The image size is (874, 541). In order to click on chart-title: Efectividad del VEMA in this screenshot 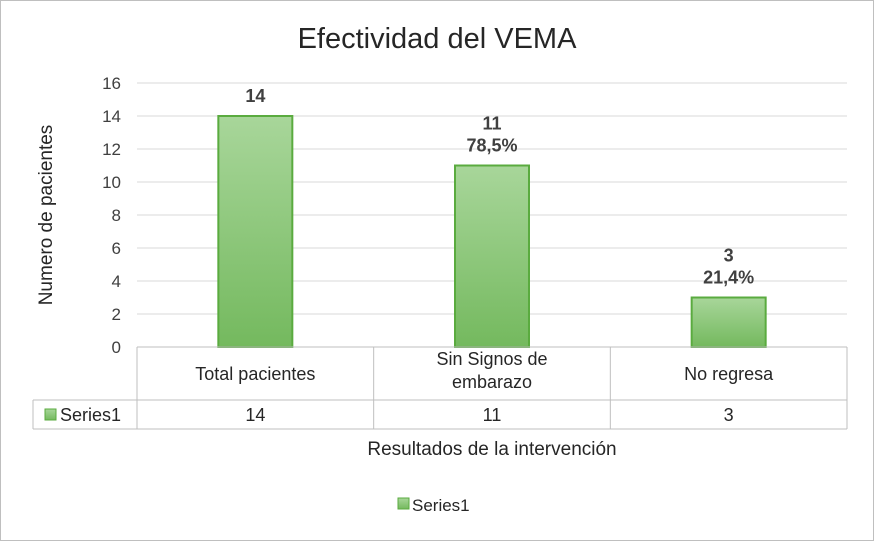, I will do `click(438, 39)`.